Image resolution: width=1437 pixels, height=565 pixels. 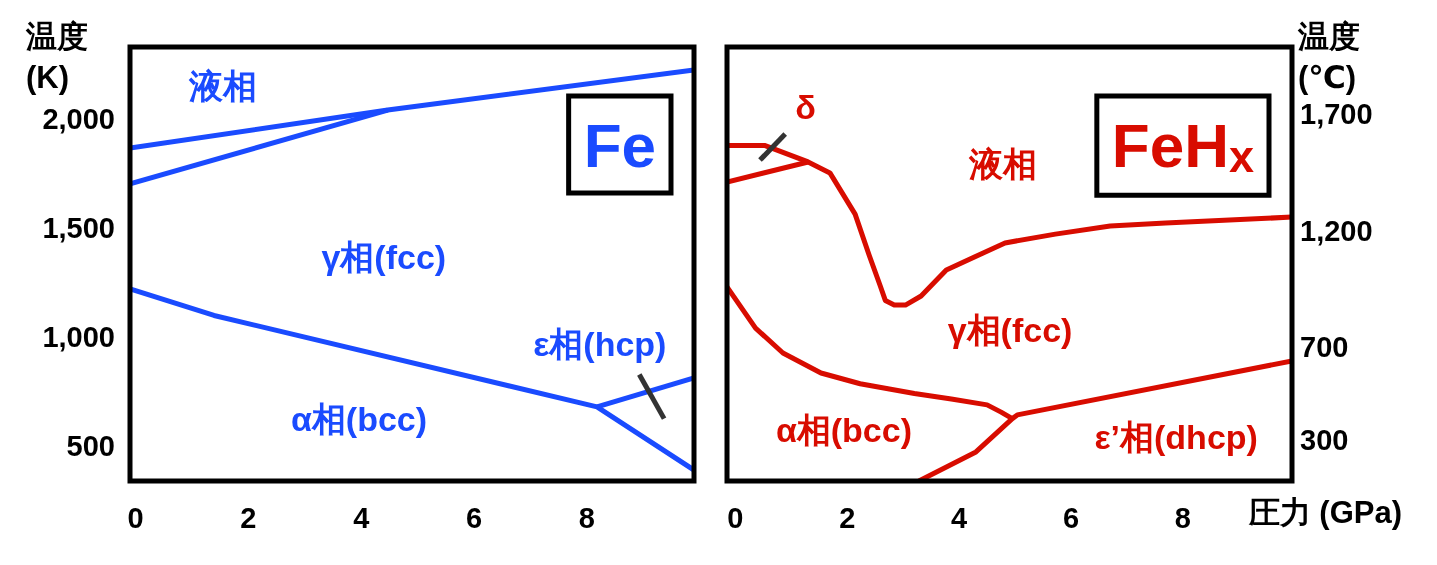 I want to click on y2-tick-label: 700, so click(x=1324, y=347).